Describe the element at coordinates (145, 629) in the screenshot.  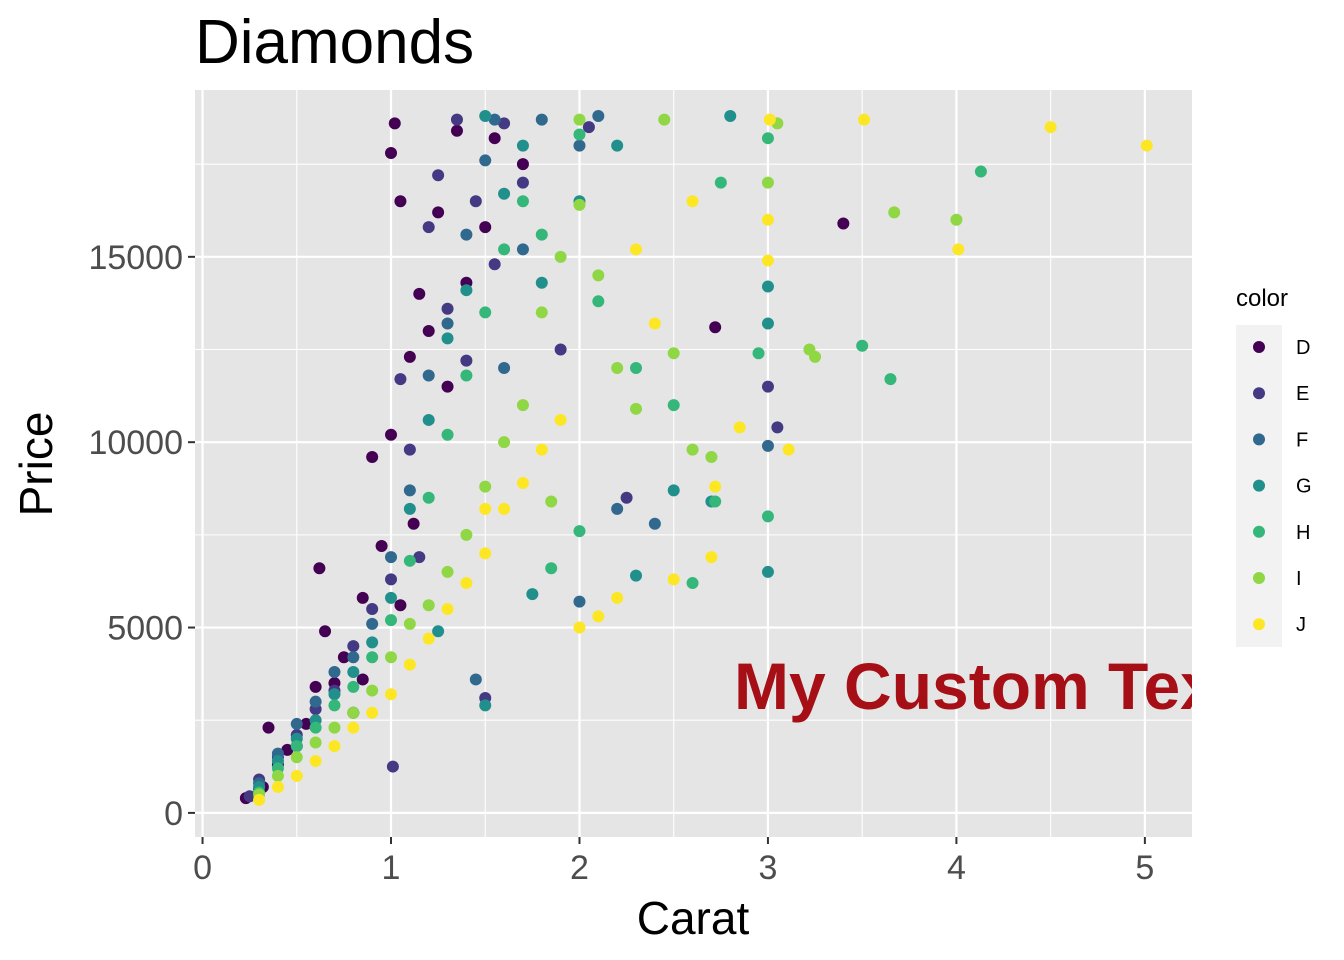
I see `y-tick-label: 5000` at that location.